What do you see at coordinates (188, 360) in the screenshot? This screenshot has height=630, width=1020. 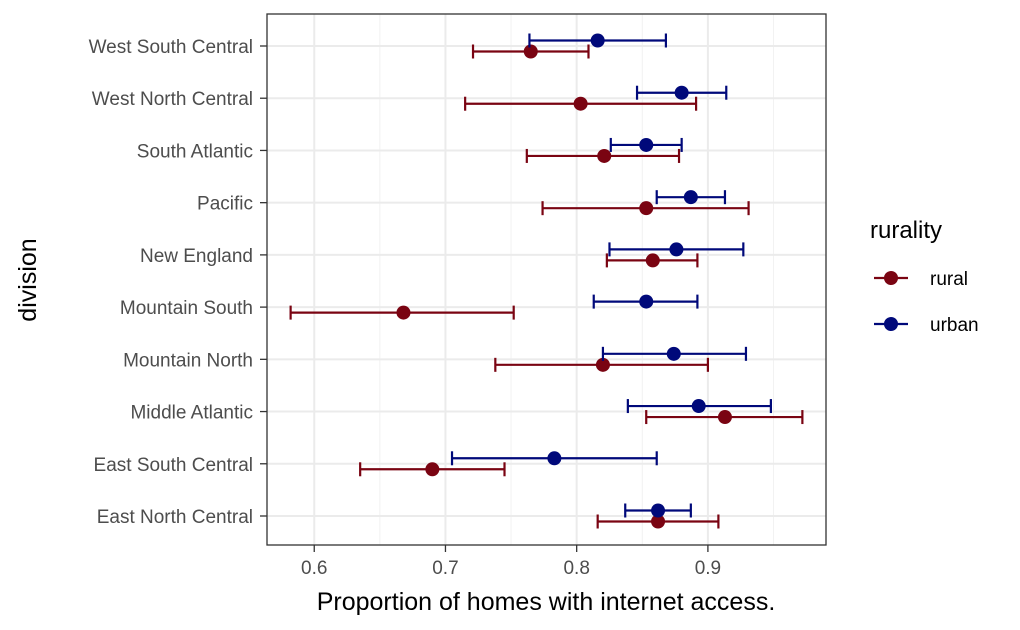 I see `y-tick-label: Mountain North` at bounding box center [188, 360].